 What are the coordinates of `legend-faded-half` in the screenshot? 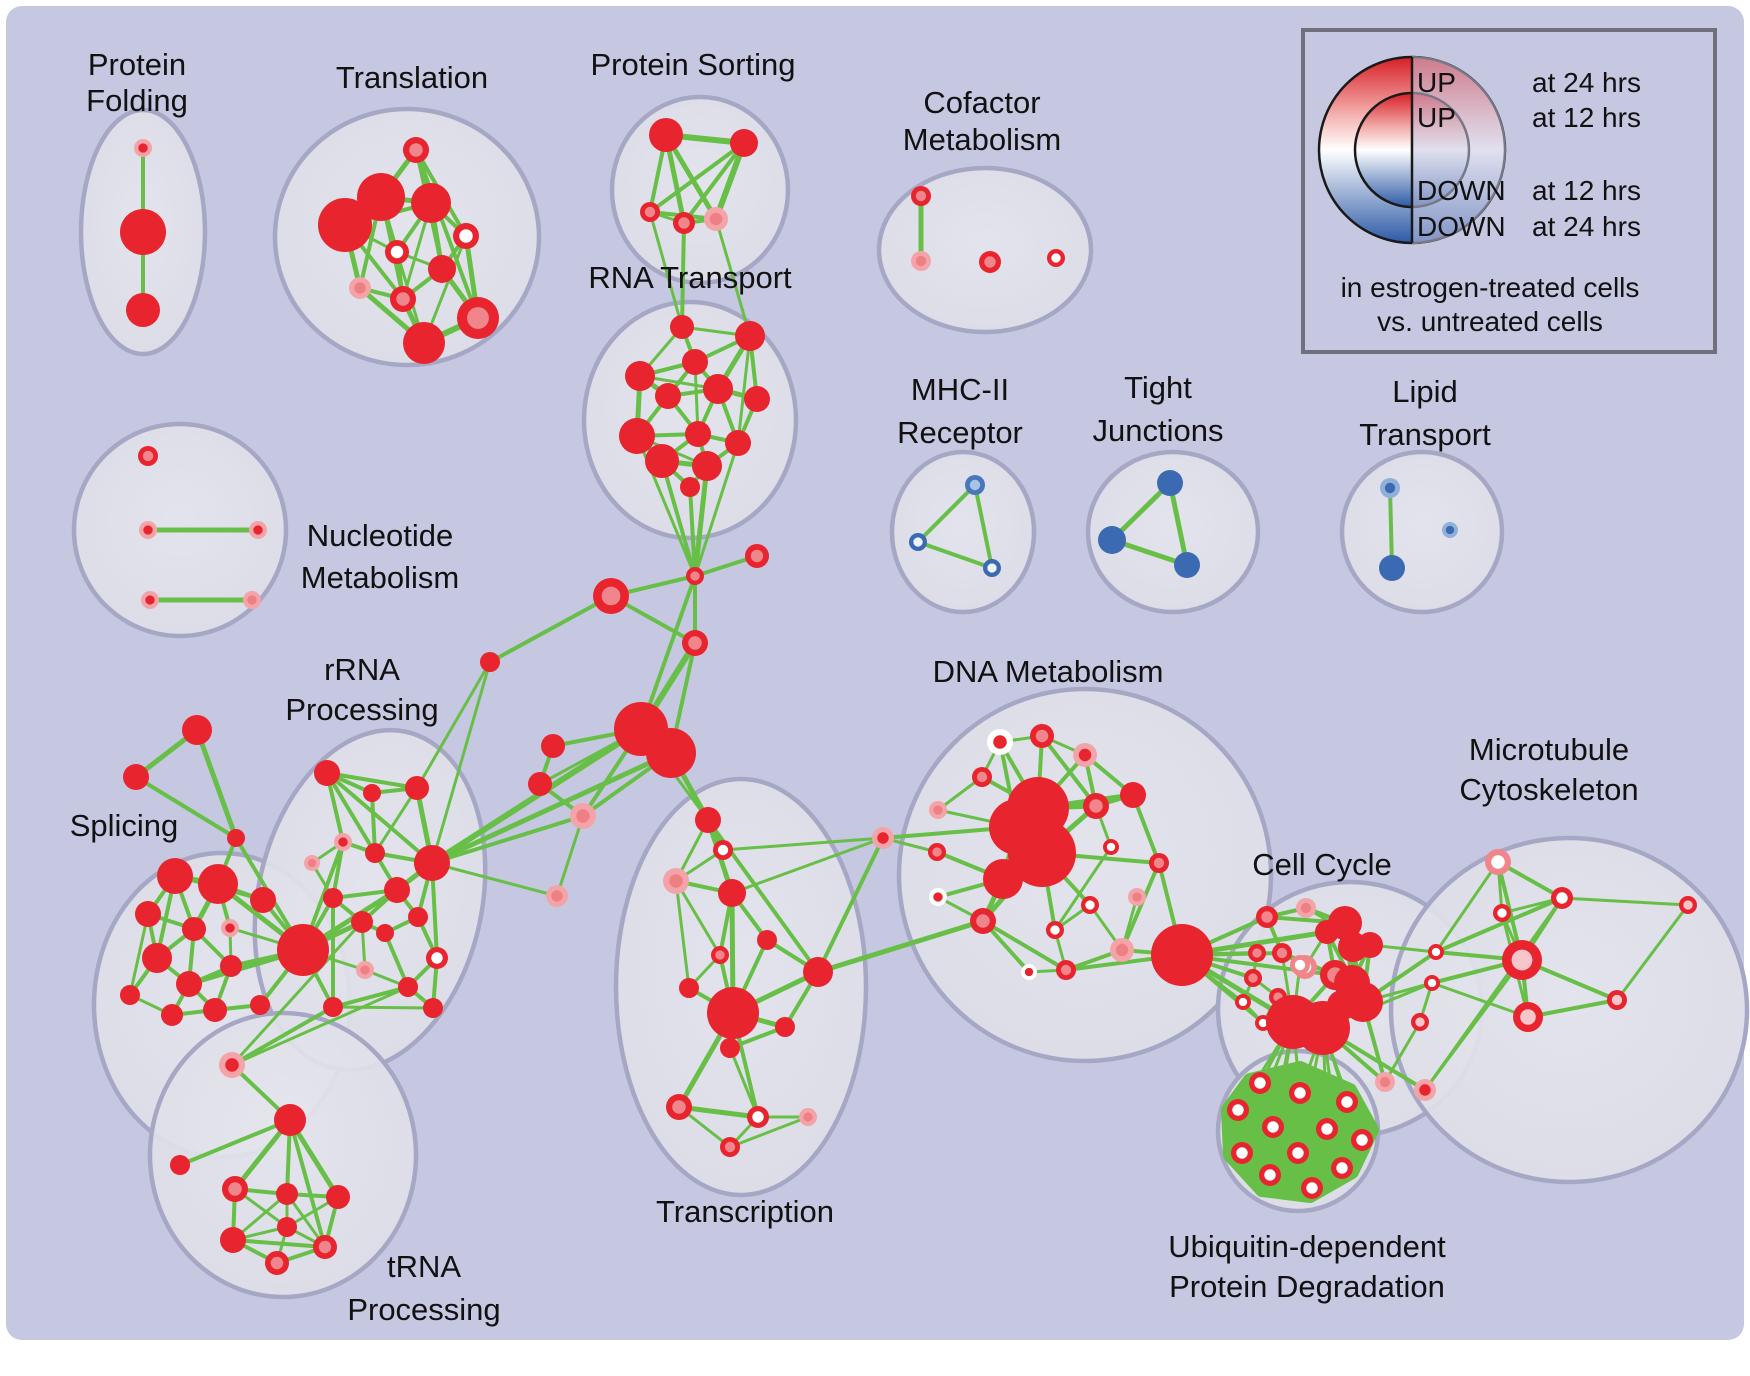 It's located at (1459, 150).